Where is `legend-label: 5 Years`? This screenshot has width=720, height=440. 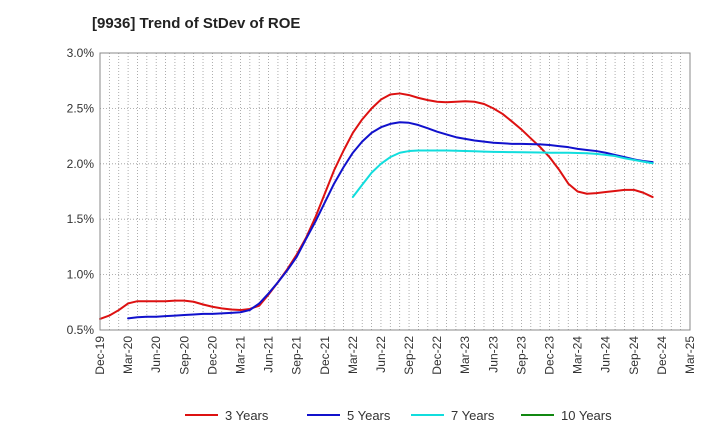
legend-label: 5 Years is located at coordinates (369, 415).